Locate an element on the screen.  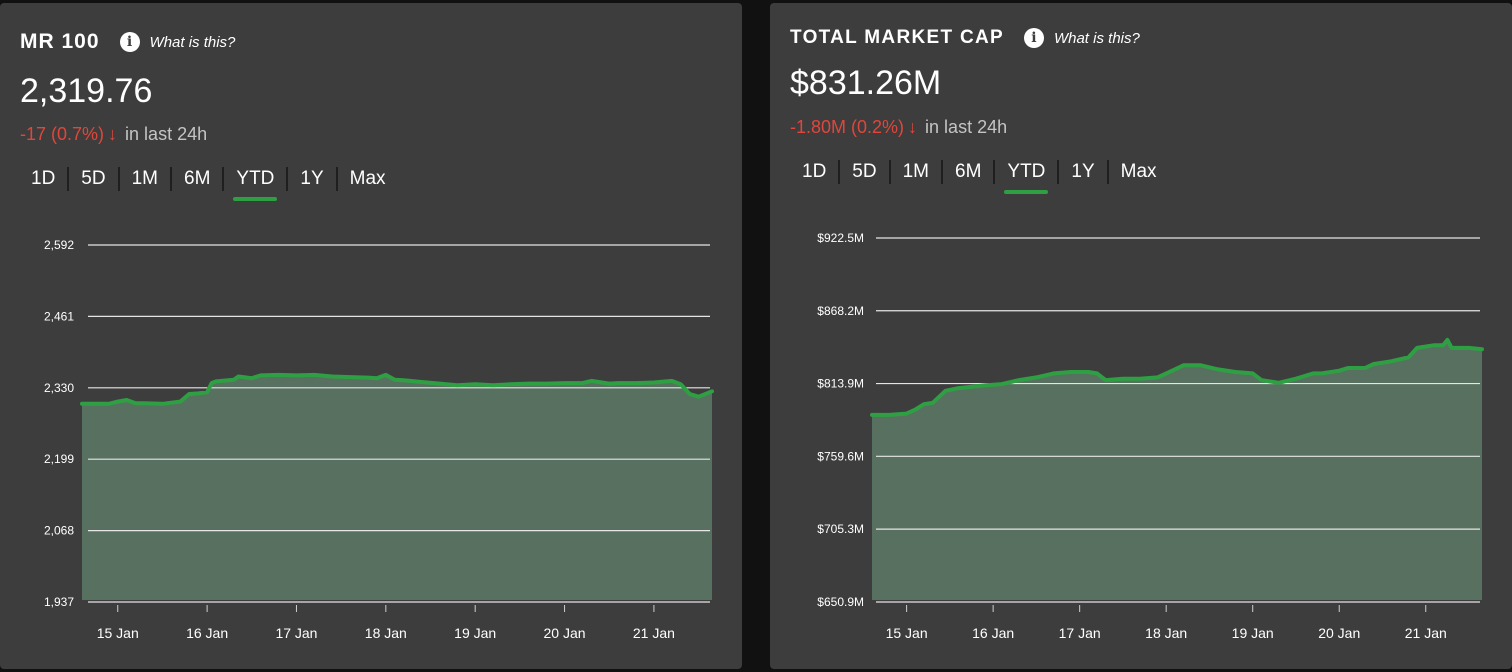
y-tick-label: 2,461 is located at coordinates (59, 316).